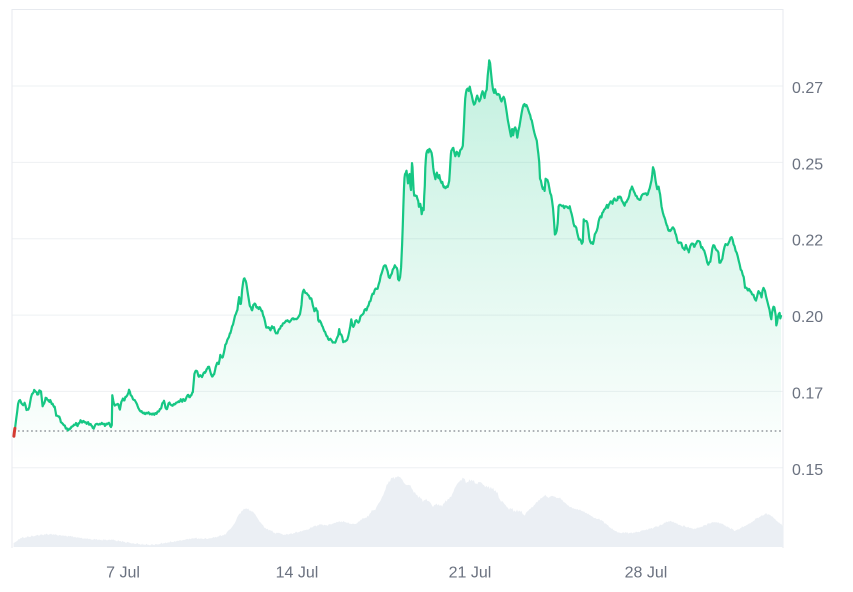  Describe the element at coordinates (123, 573) in the screenshot. I see `svg-text: 7 Jul` at that location.